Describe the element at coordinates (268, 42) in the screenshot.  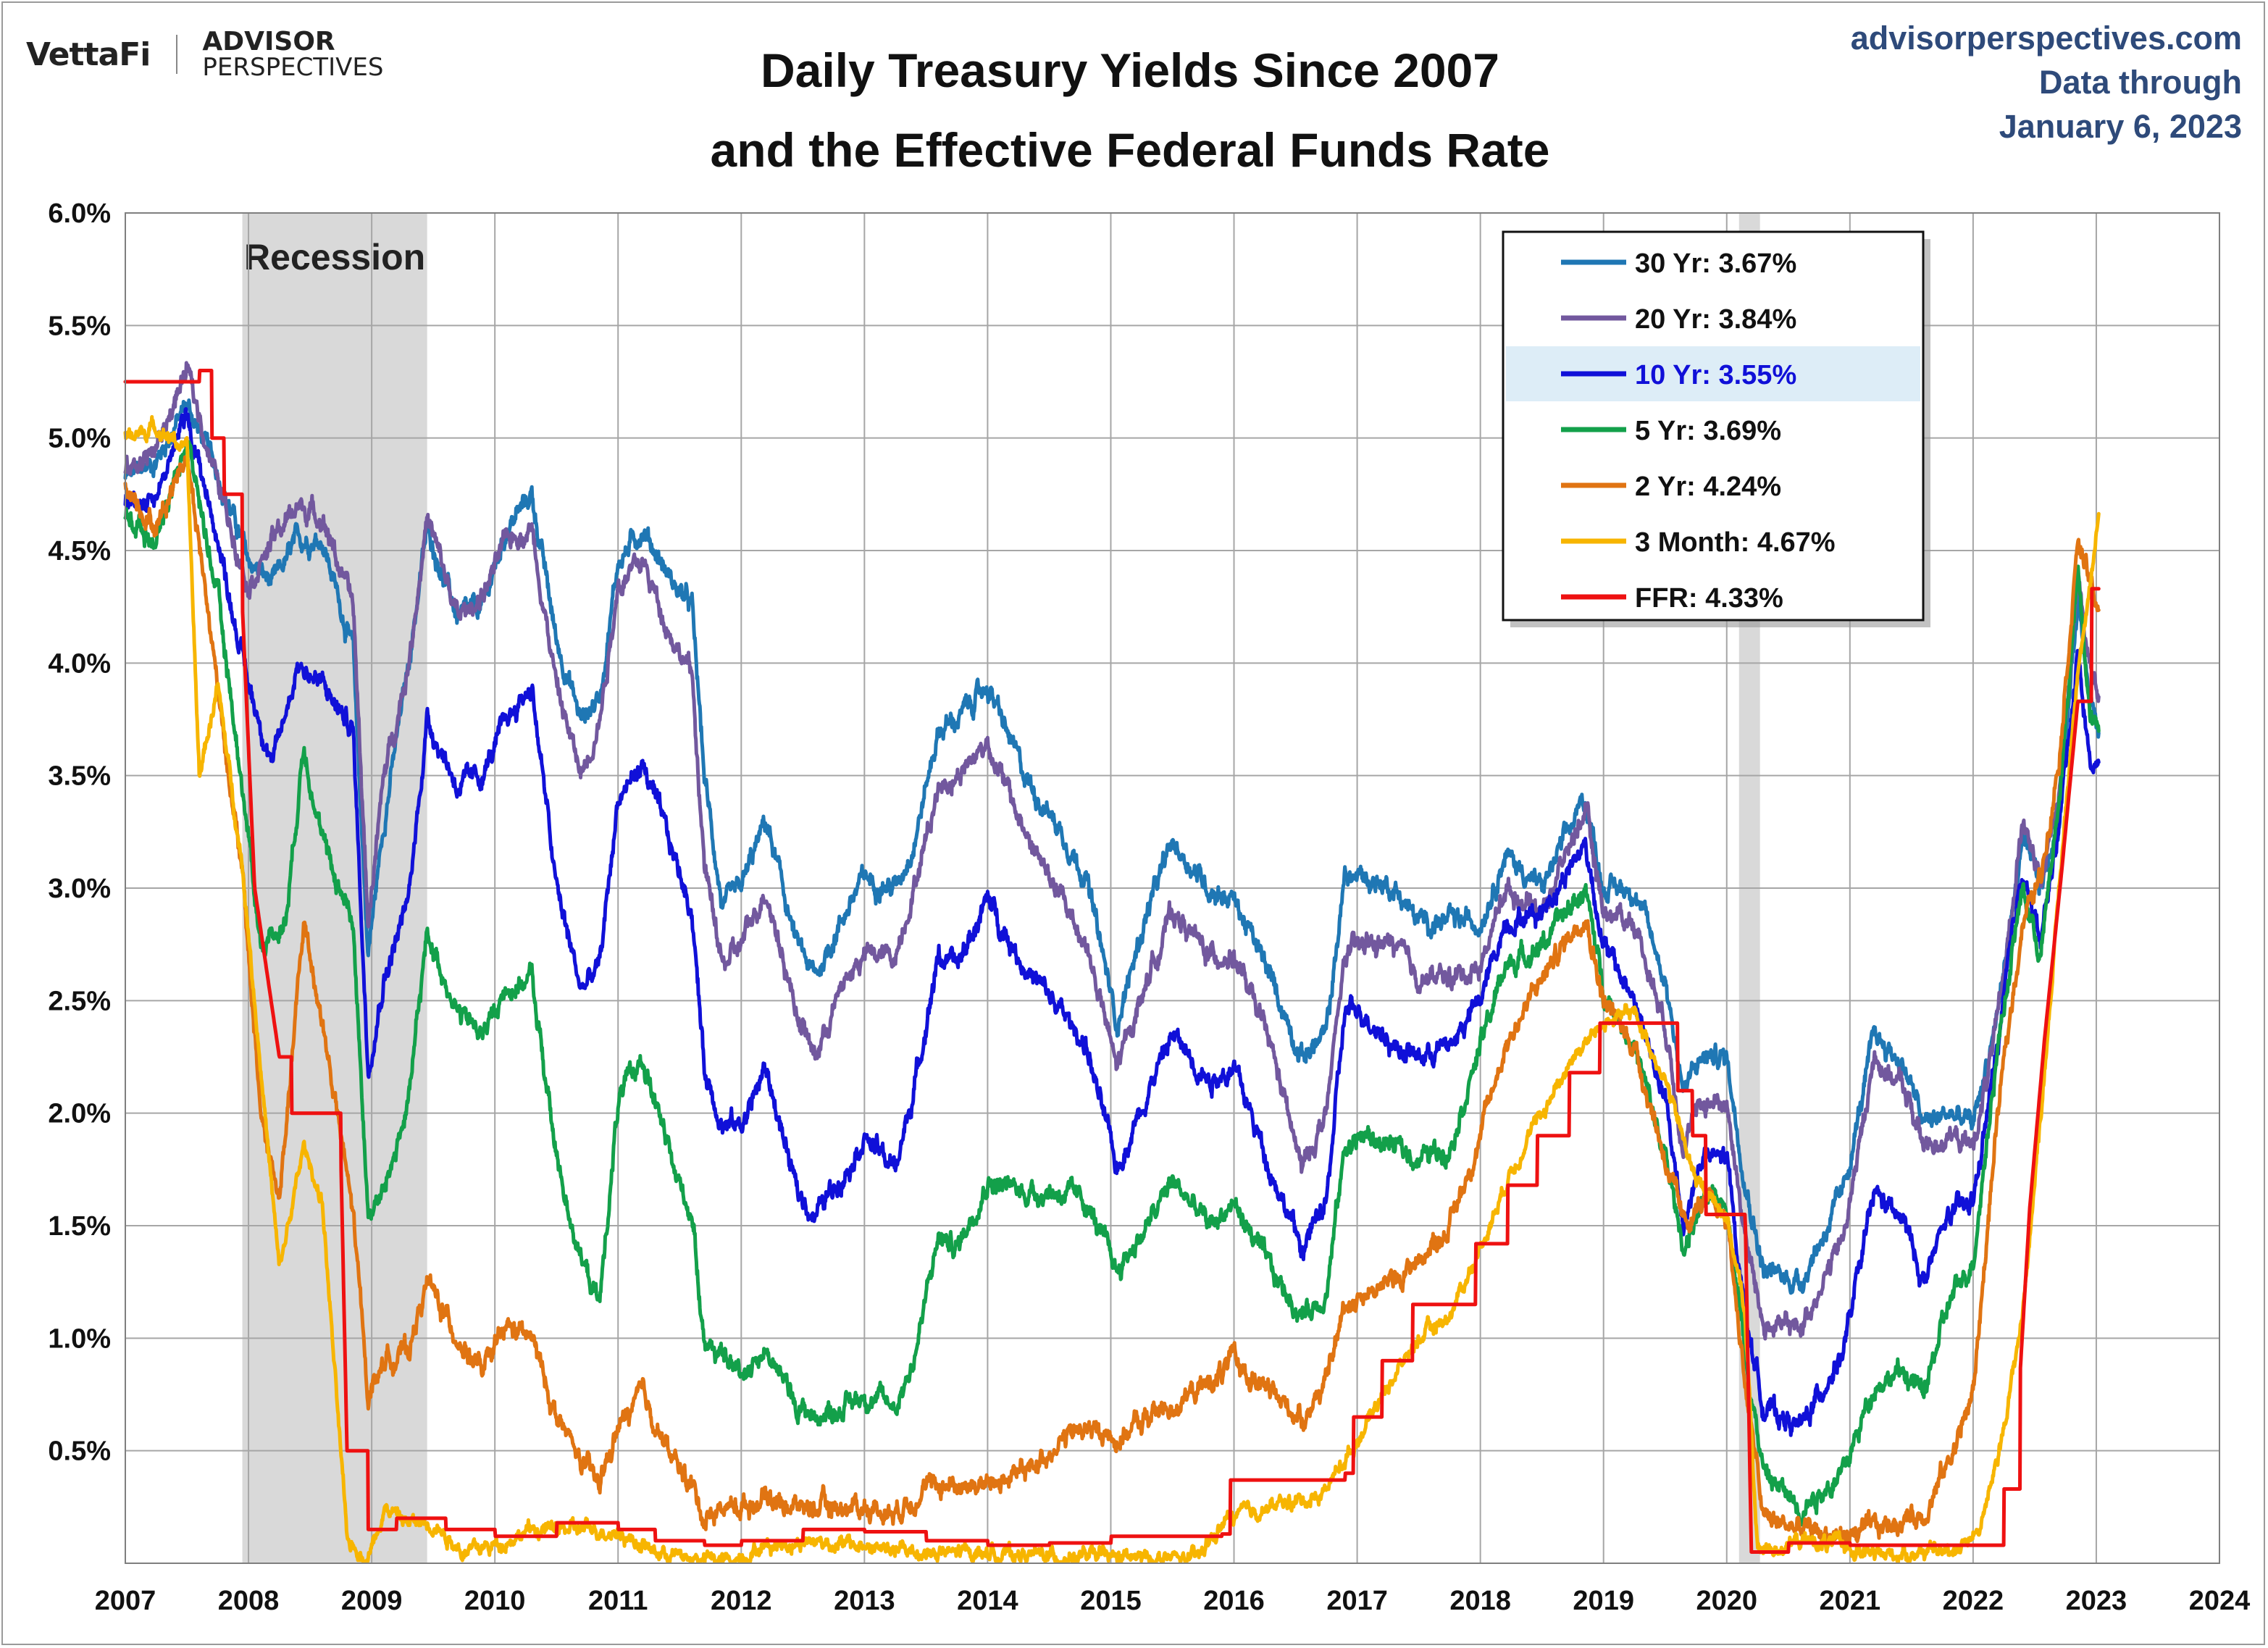
I see `logo-advisor-text: ADVISOR` at that location.